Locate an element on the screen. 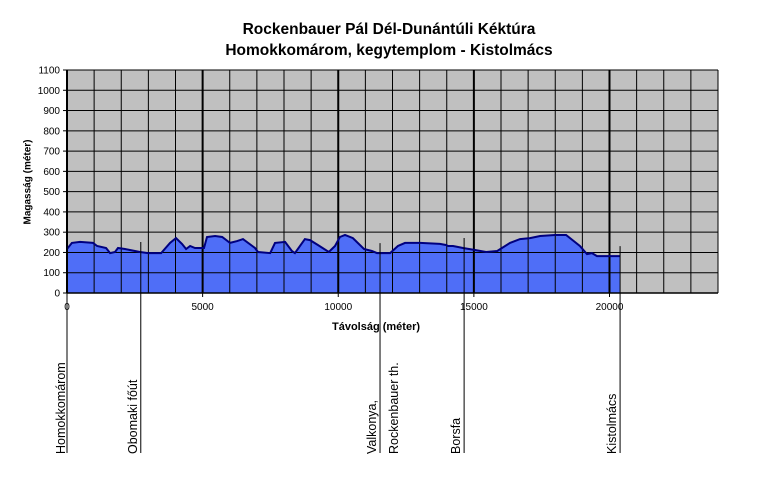 The height and width of the screenshot is (485, 778). y-tick-label: 900 is located at coordinates (51, 111).